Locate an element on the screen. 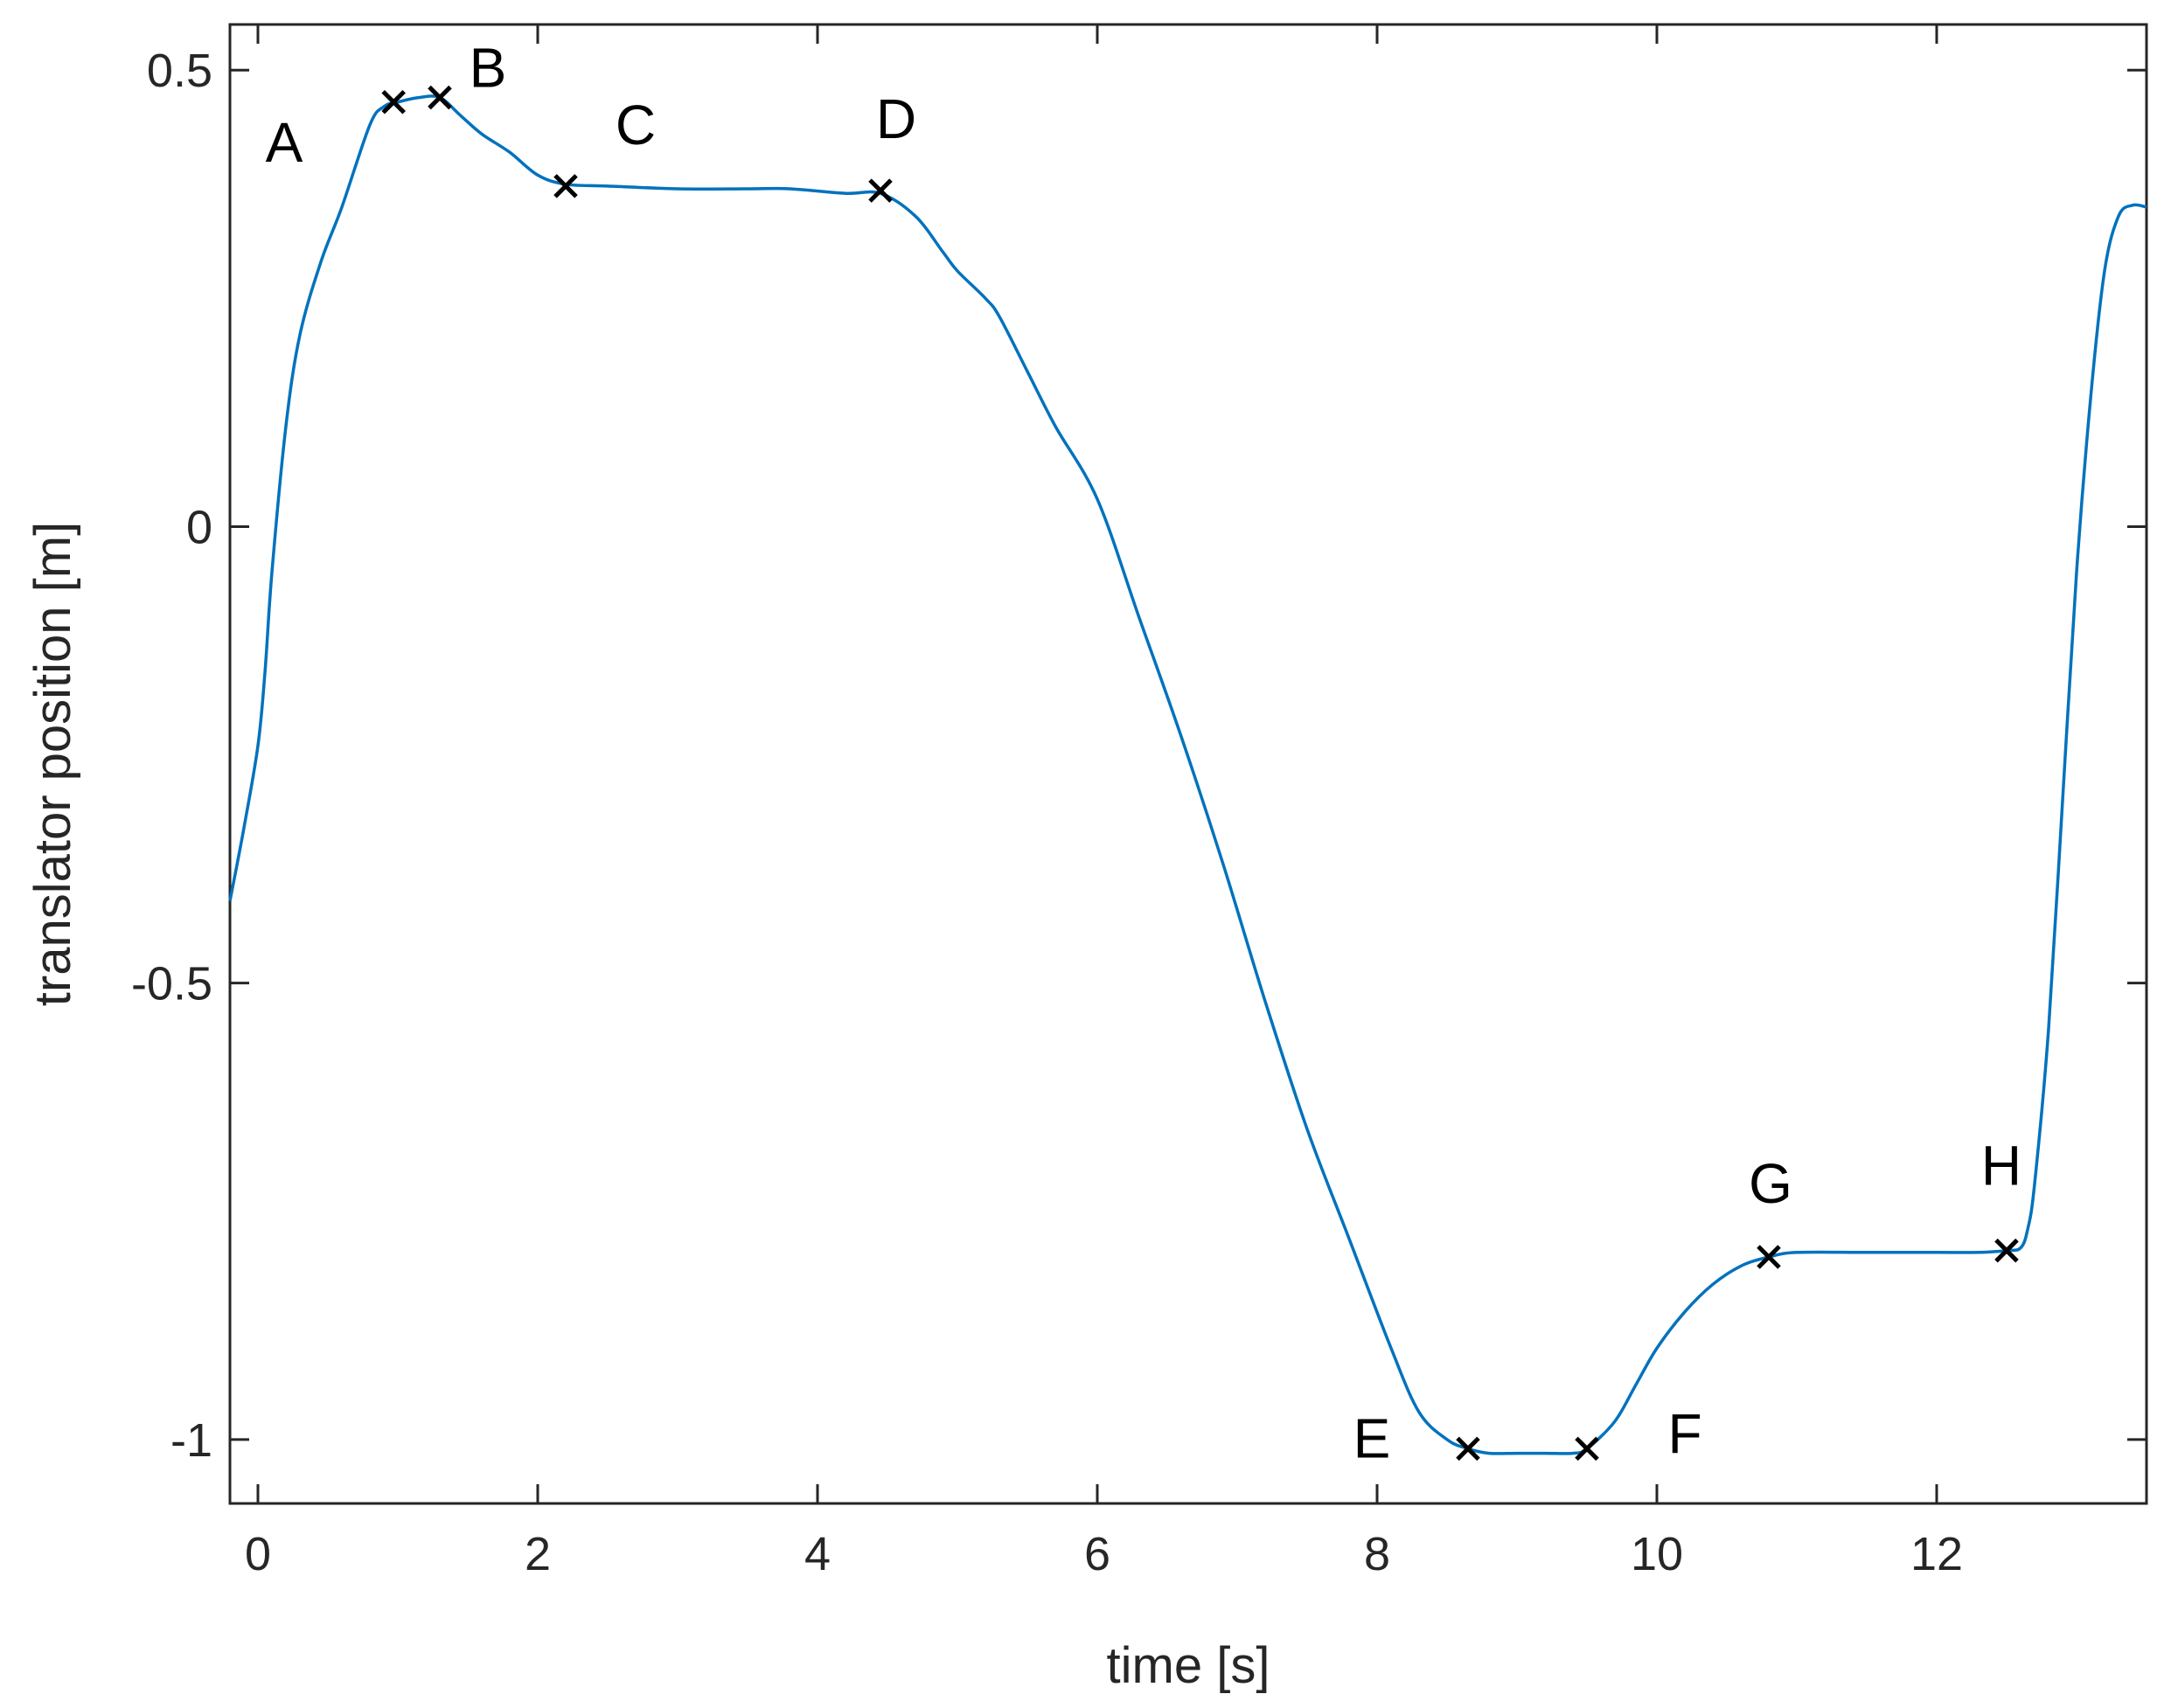  x-axis-title: time [s] is located at coordinates (1188, 1665).